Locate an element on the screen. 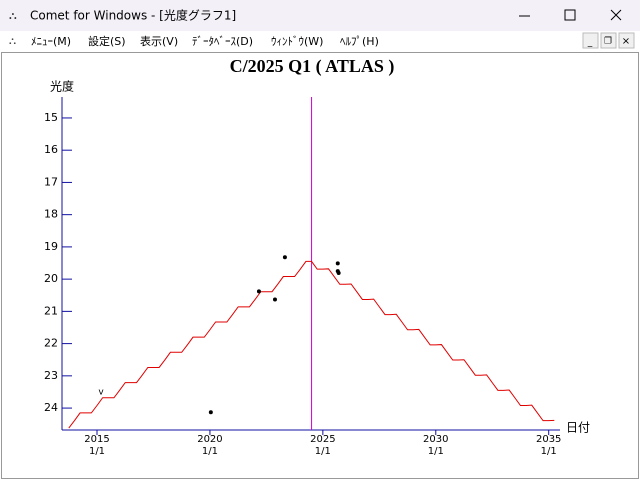 The image size is (640, 480). x-tick-label: 2030 is located at coordinates (435, 439).